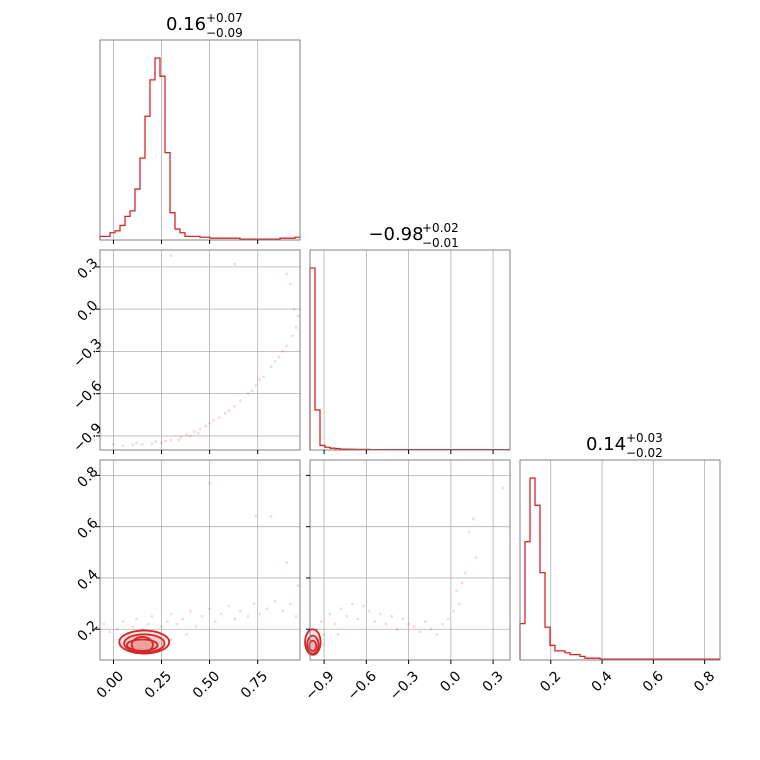 The height and width of the screenshot is (760, 760). What do you see at coordinates (206, 684) in the screenshot?
I see `joint-0-2-xtick-label-2: 0.50` at bounding box center [206, 684].